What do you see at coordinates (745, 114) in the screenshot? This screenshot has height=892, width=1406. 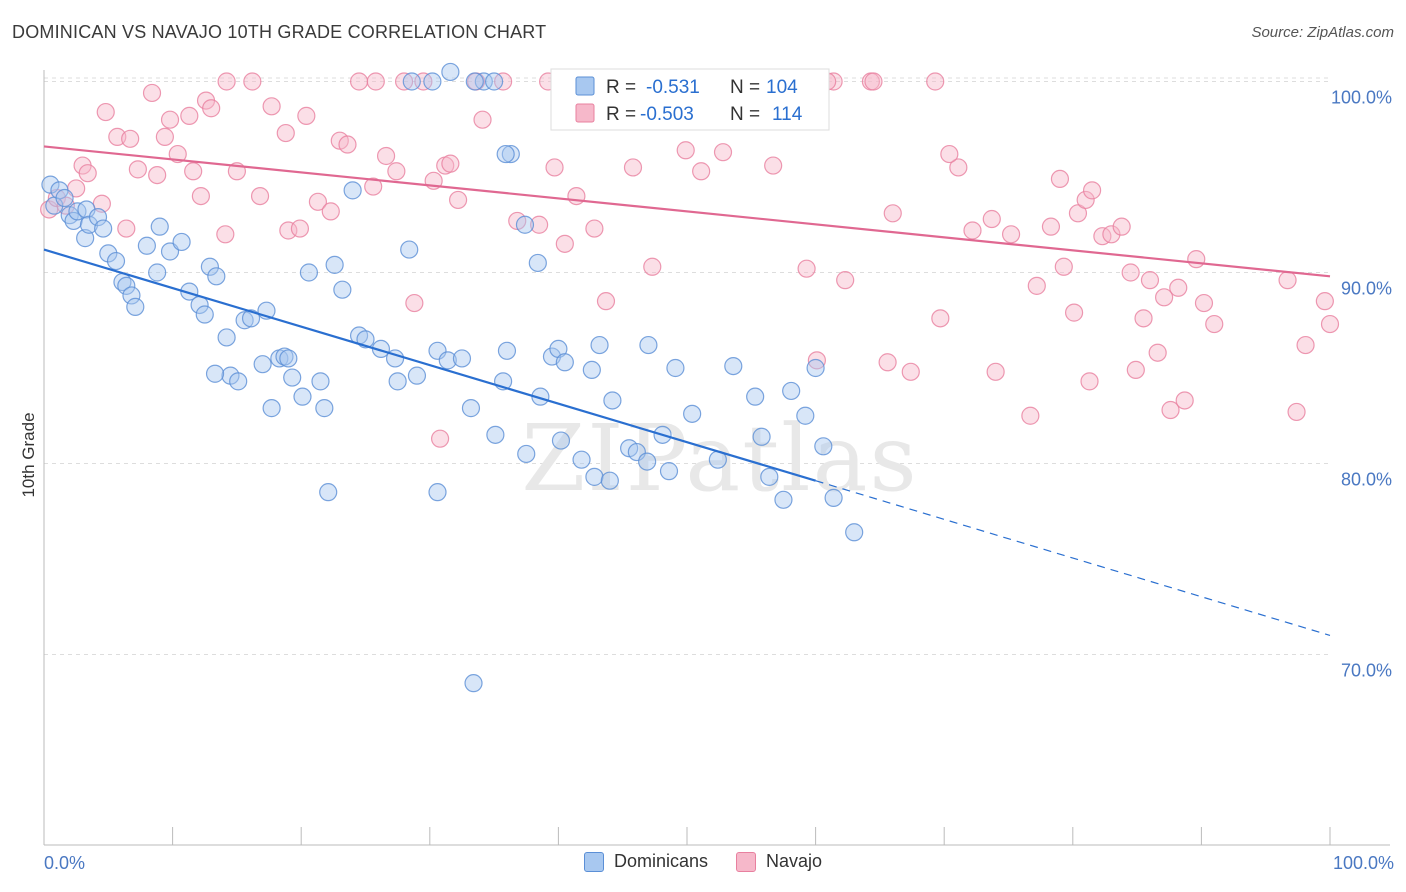 I see `legend-n-label-2: N =` at bounding box center [745, 114].